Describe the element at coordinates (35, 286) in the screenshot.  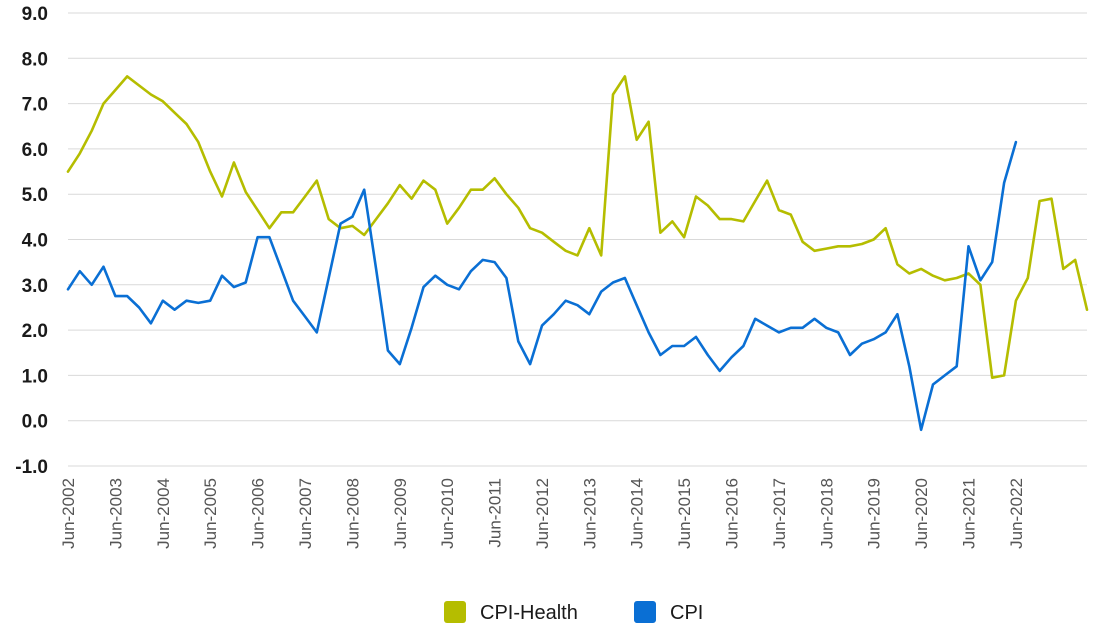
I see `y-tick-label: 3.0` at that location.